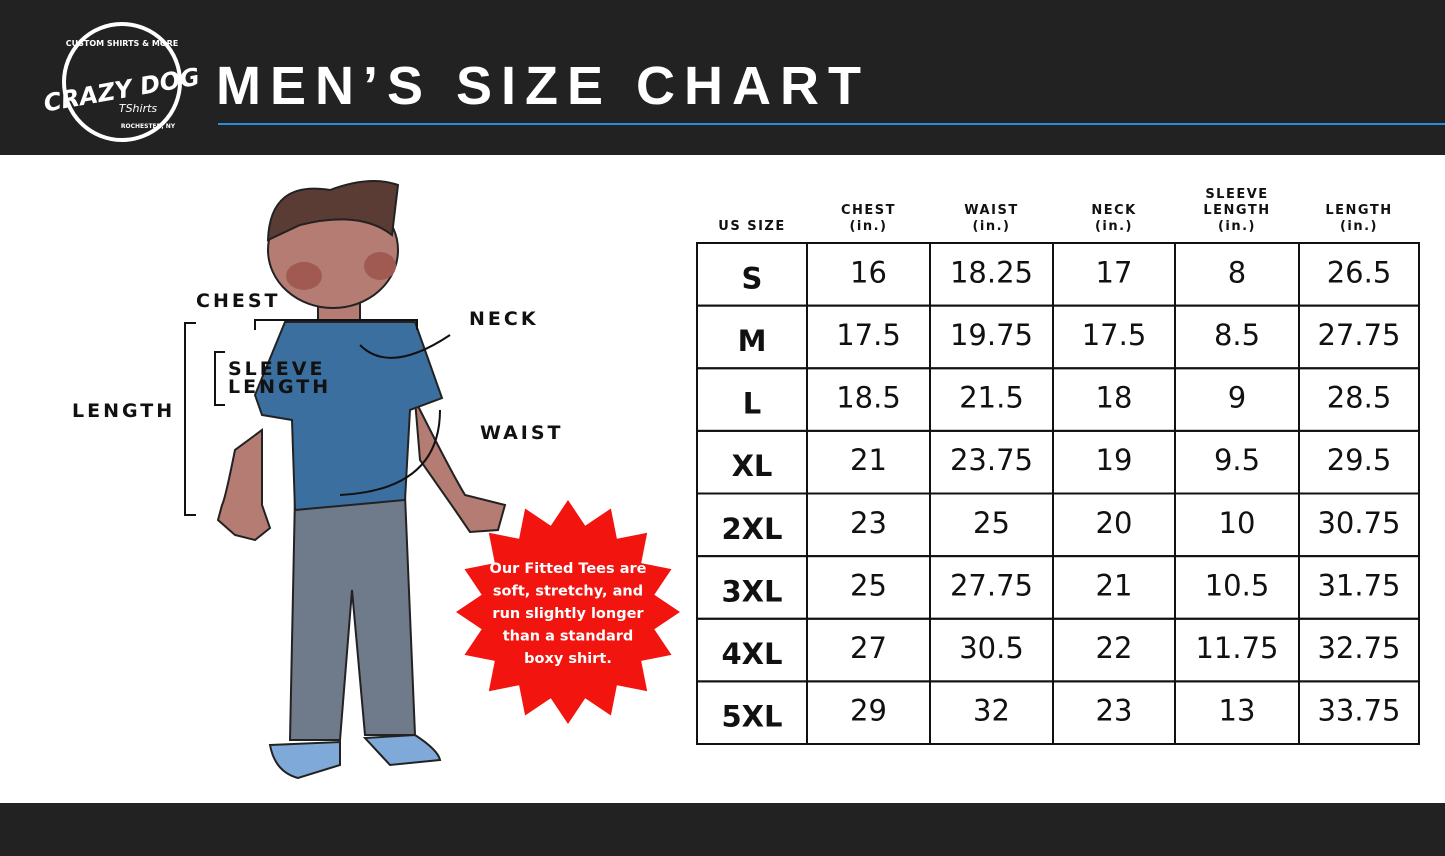  What do you see at coordinates (1359, 272) in the screenshot?
I see `measurement: 26.5` at bounding box center [1359, 272].